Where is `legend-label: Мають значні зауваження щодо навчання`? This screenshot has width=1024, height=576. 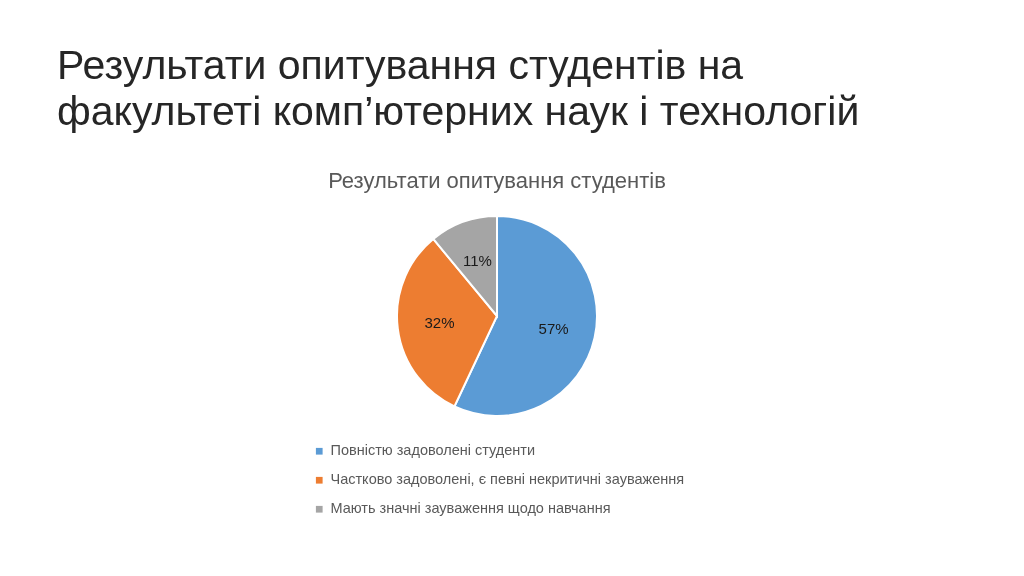 legend-label: Мають значні зауваження щодо навчання is located at coordinates (470, 508).